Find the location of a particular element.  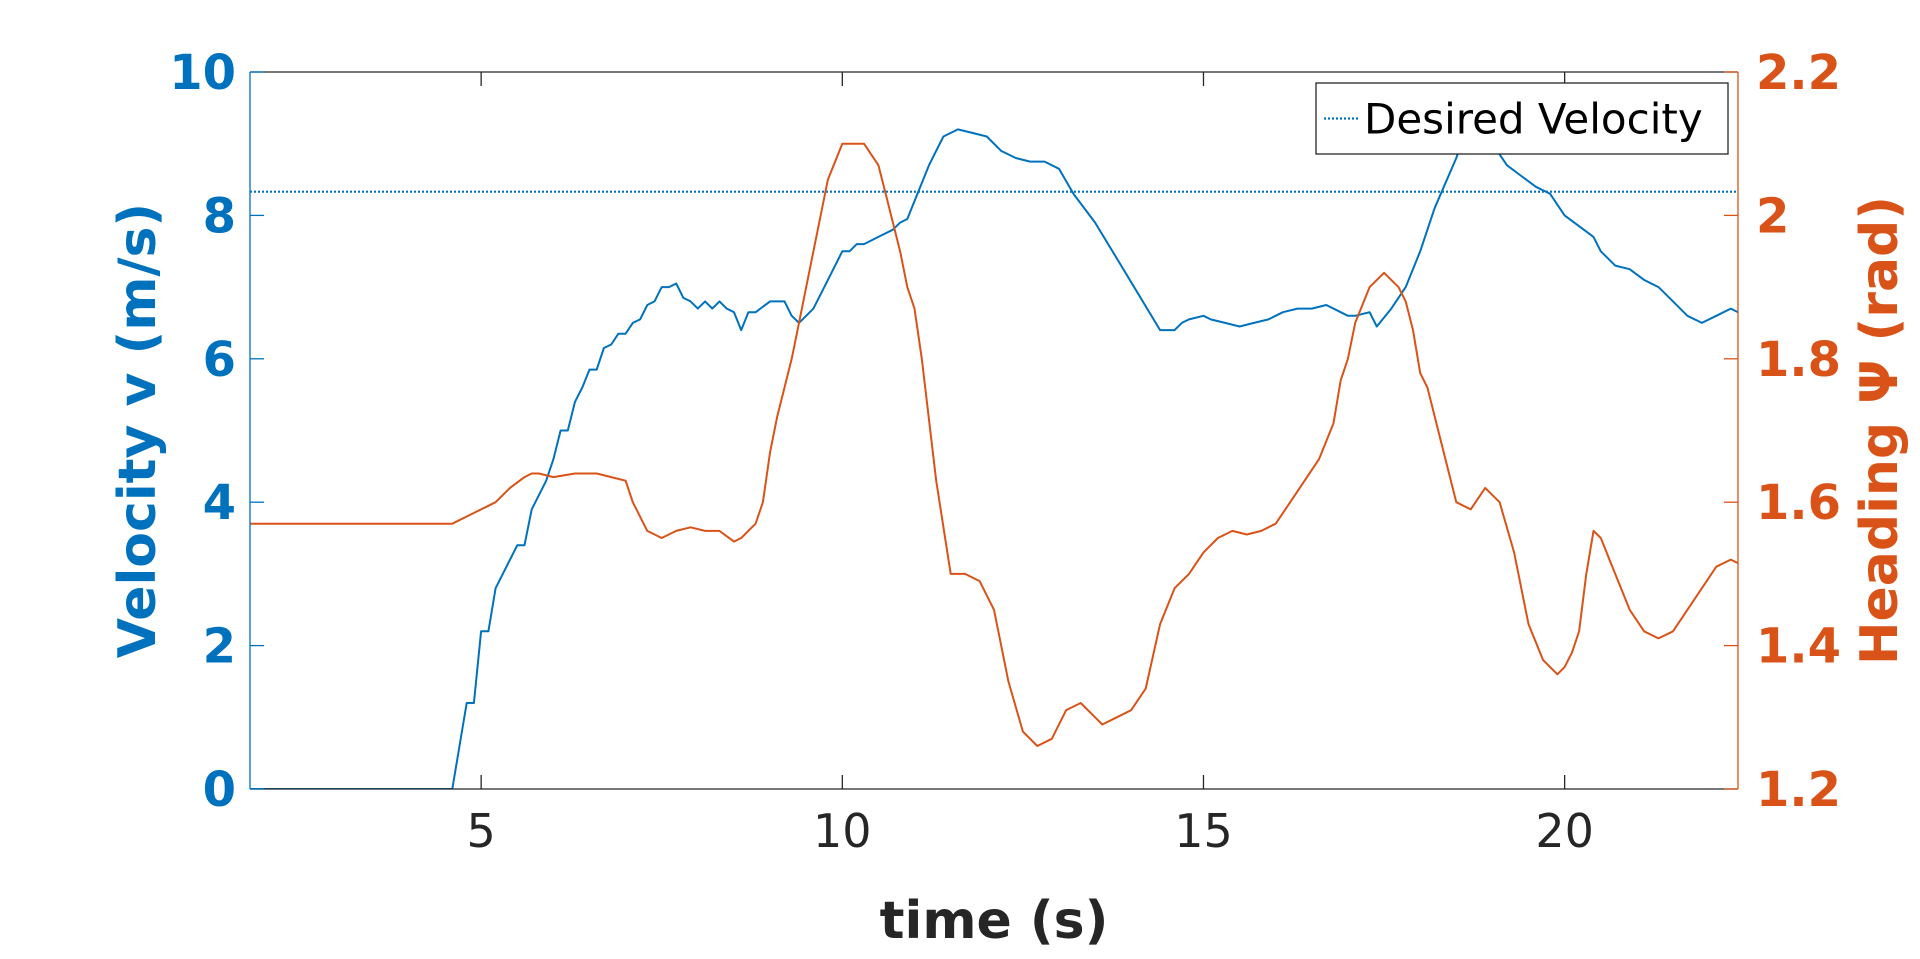

legend-box is located at coordinates (1522, 118).